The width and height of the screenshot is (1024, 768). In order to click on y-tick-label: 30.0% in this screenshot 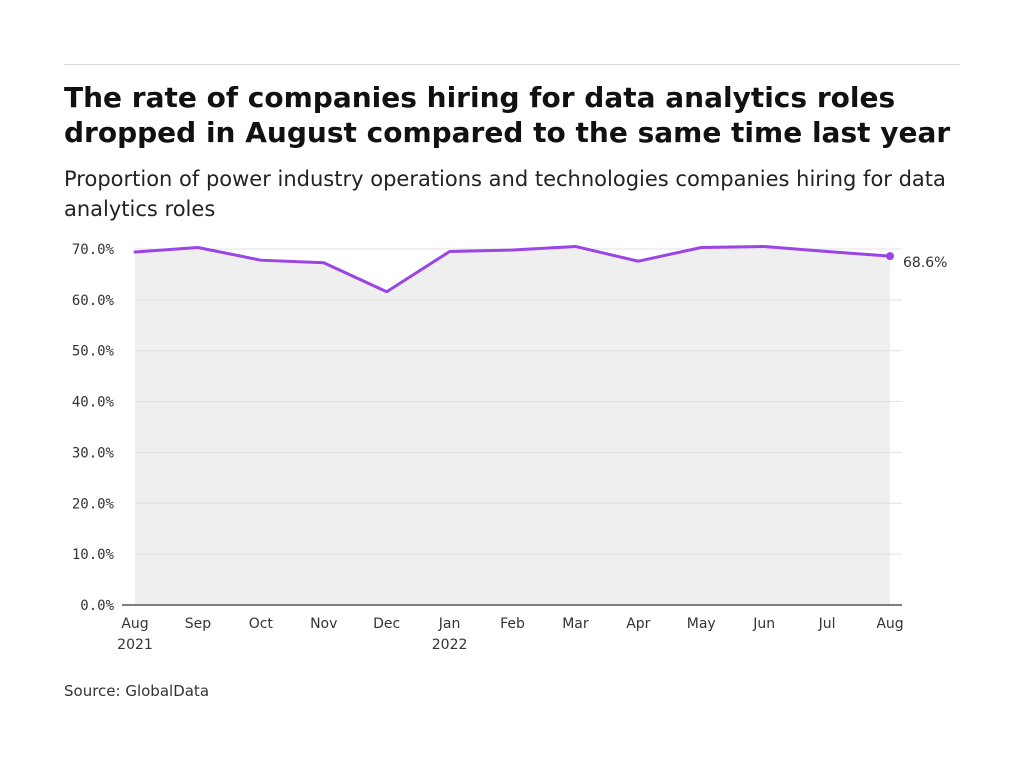, I will do `click(93, 453)`.